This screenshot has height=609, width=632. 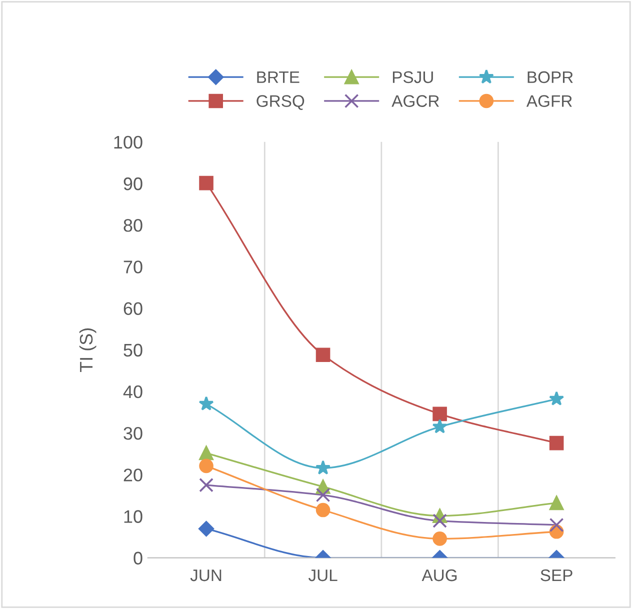 What do you see at coordinates (133, 475) in the screenshot?
I see `y-tick-label: 20` at bounding box center [133, 475].